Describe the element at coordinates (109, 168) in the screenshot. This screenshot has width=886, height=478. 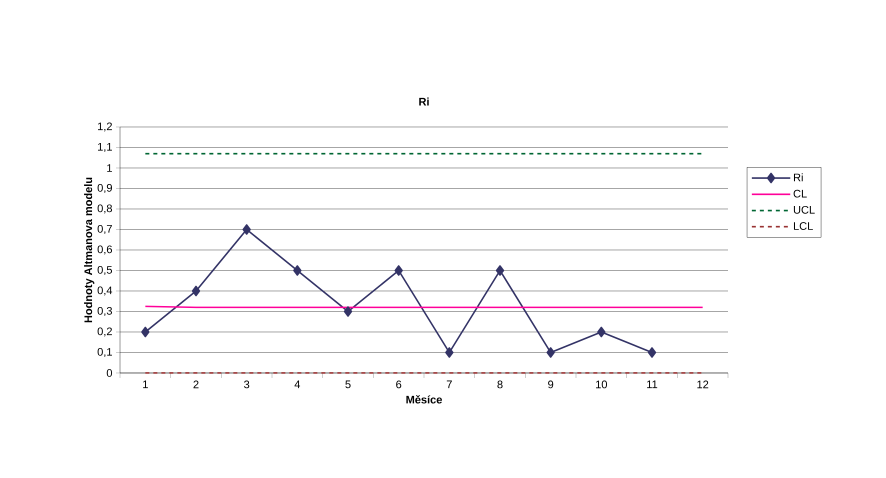
I see `y-tick-label: 1` at that location.